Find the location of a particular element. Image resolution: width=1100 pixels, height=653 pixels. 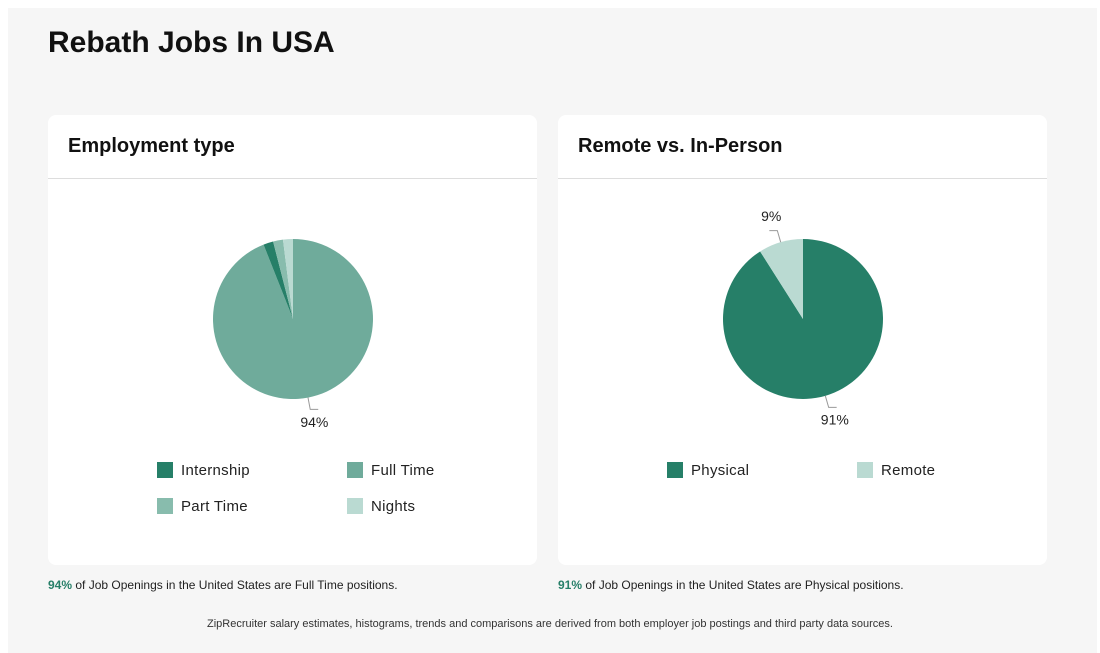

data-label: 9% is located at coordinates (771, 216).